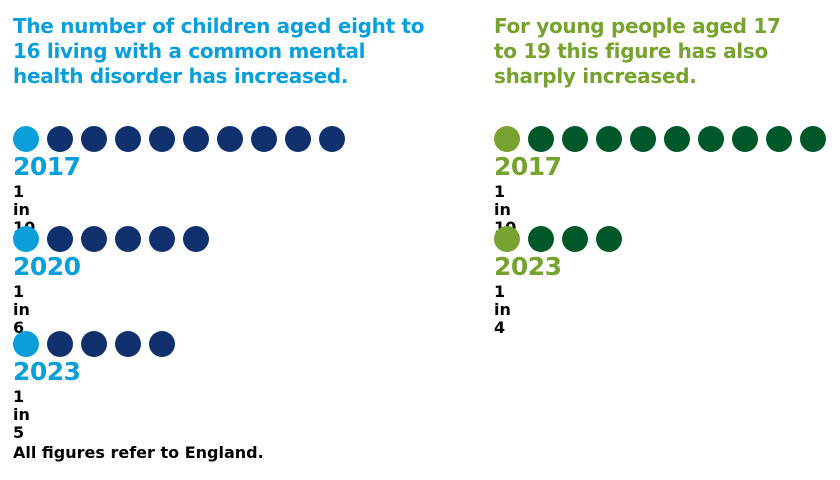  I want to click on year-label: 2020, so click(47, 266).